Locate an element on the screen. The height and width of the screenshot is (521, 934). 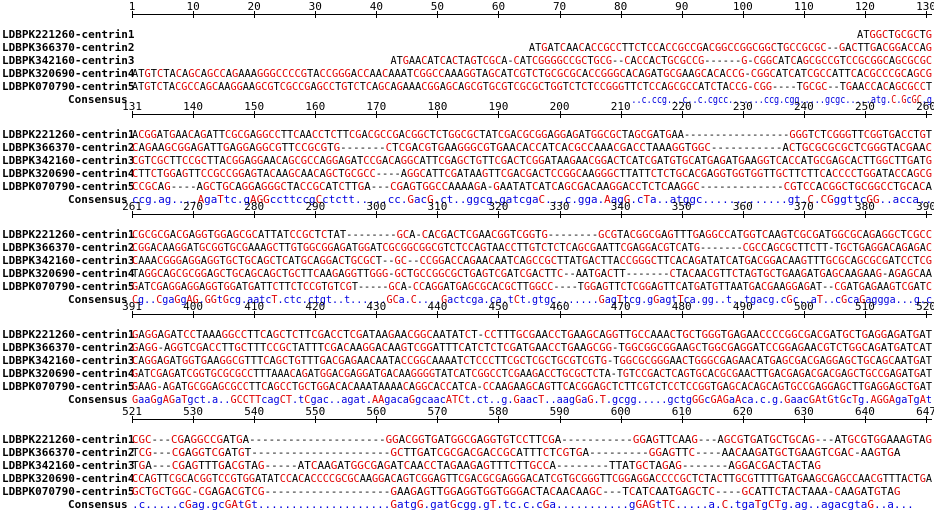
ruler-label: 210 is located at coordinates (620, 106).